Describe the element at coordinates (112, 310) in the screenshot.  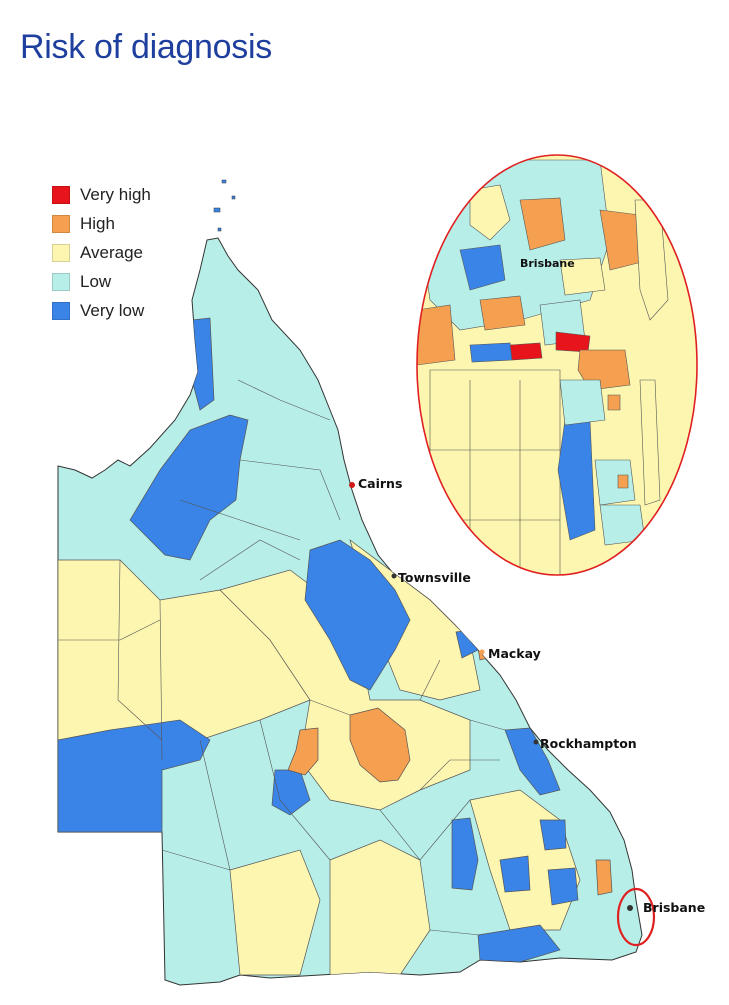
I see `legend-label: Very low` at that location.